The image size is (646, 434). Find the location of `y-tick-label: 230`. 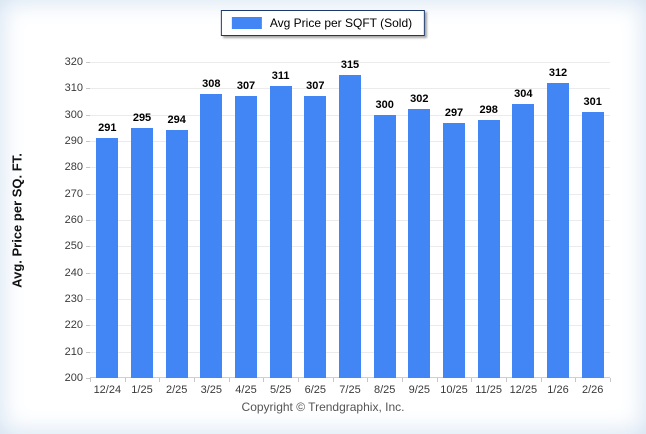

y-tick-label: 230 is located at coordinates (73, 299).